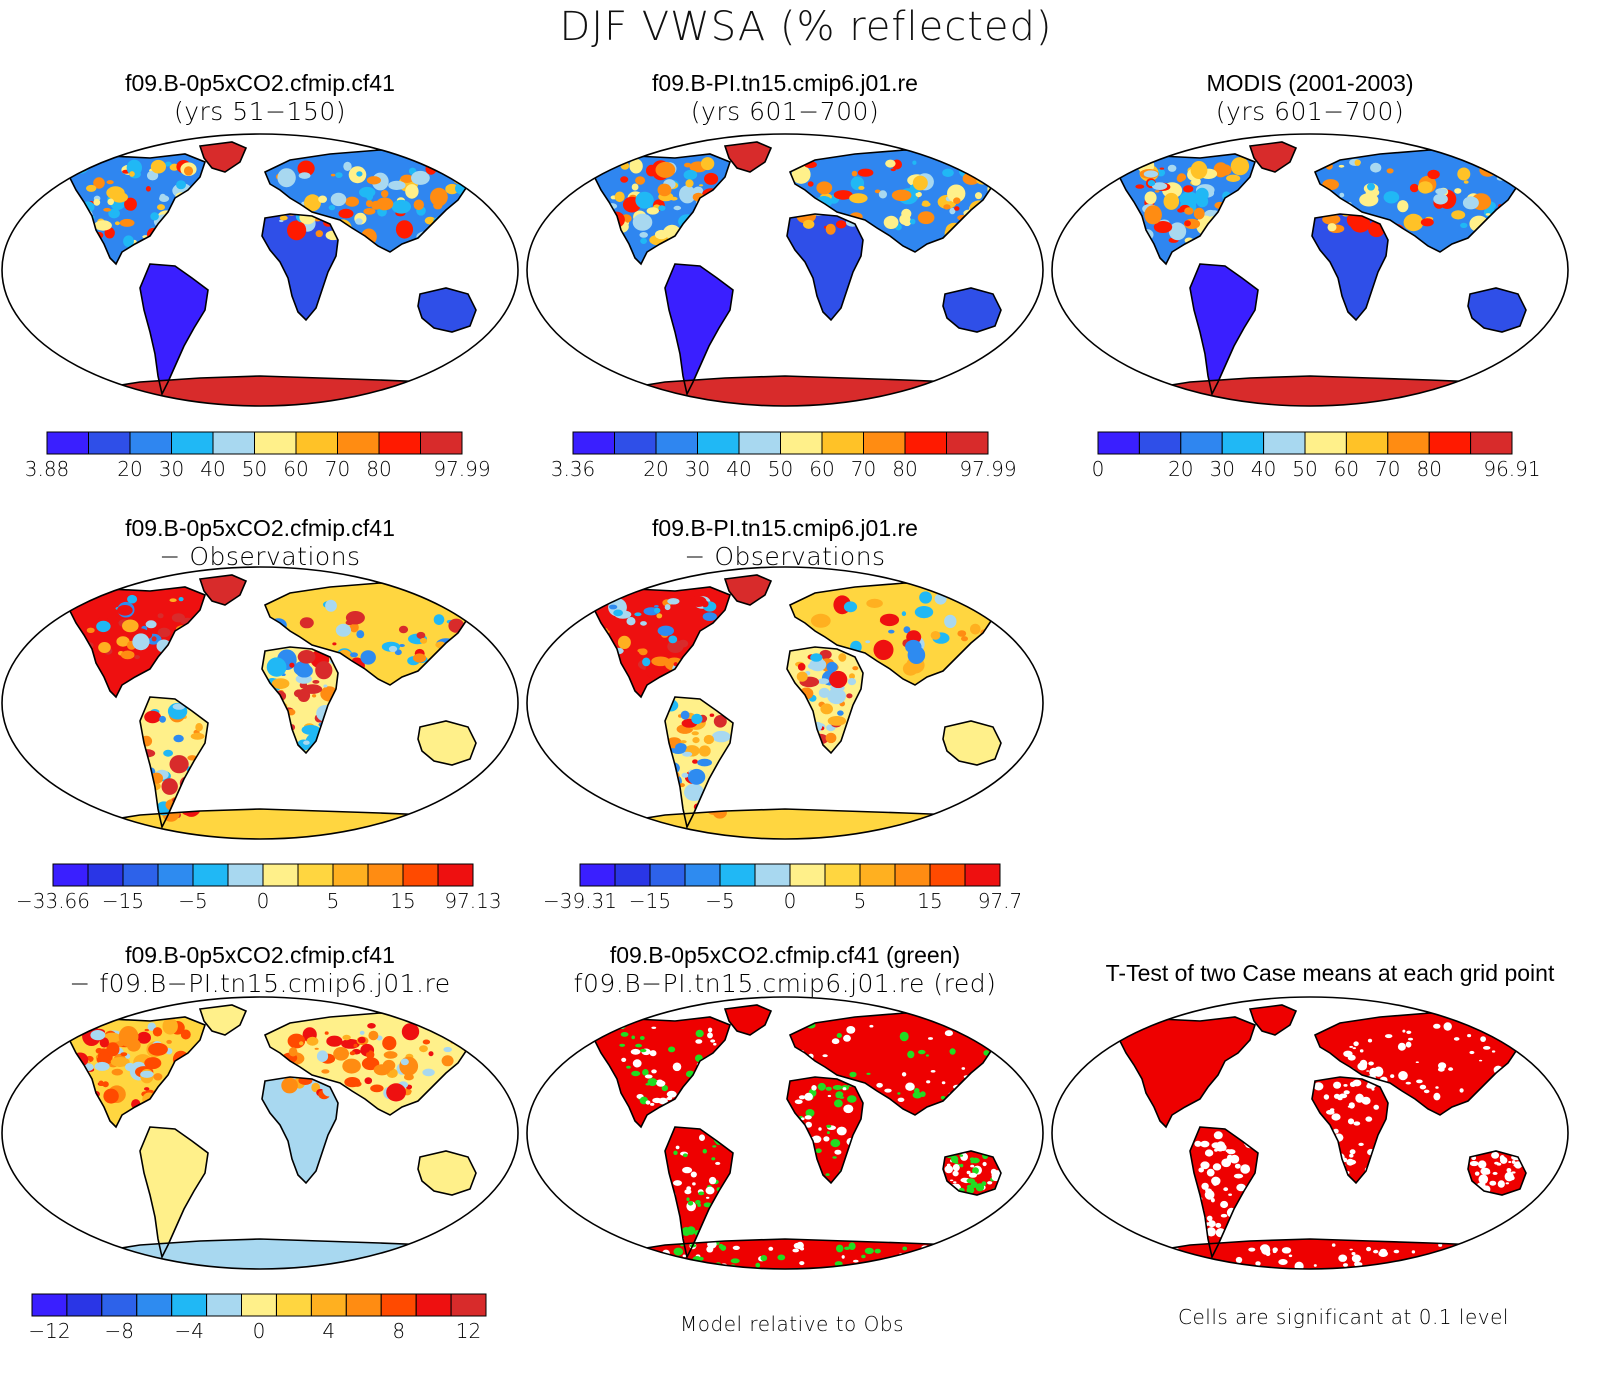  I want to click on colorbar-tick-label: 40, so click(738, 469).